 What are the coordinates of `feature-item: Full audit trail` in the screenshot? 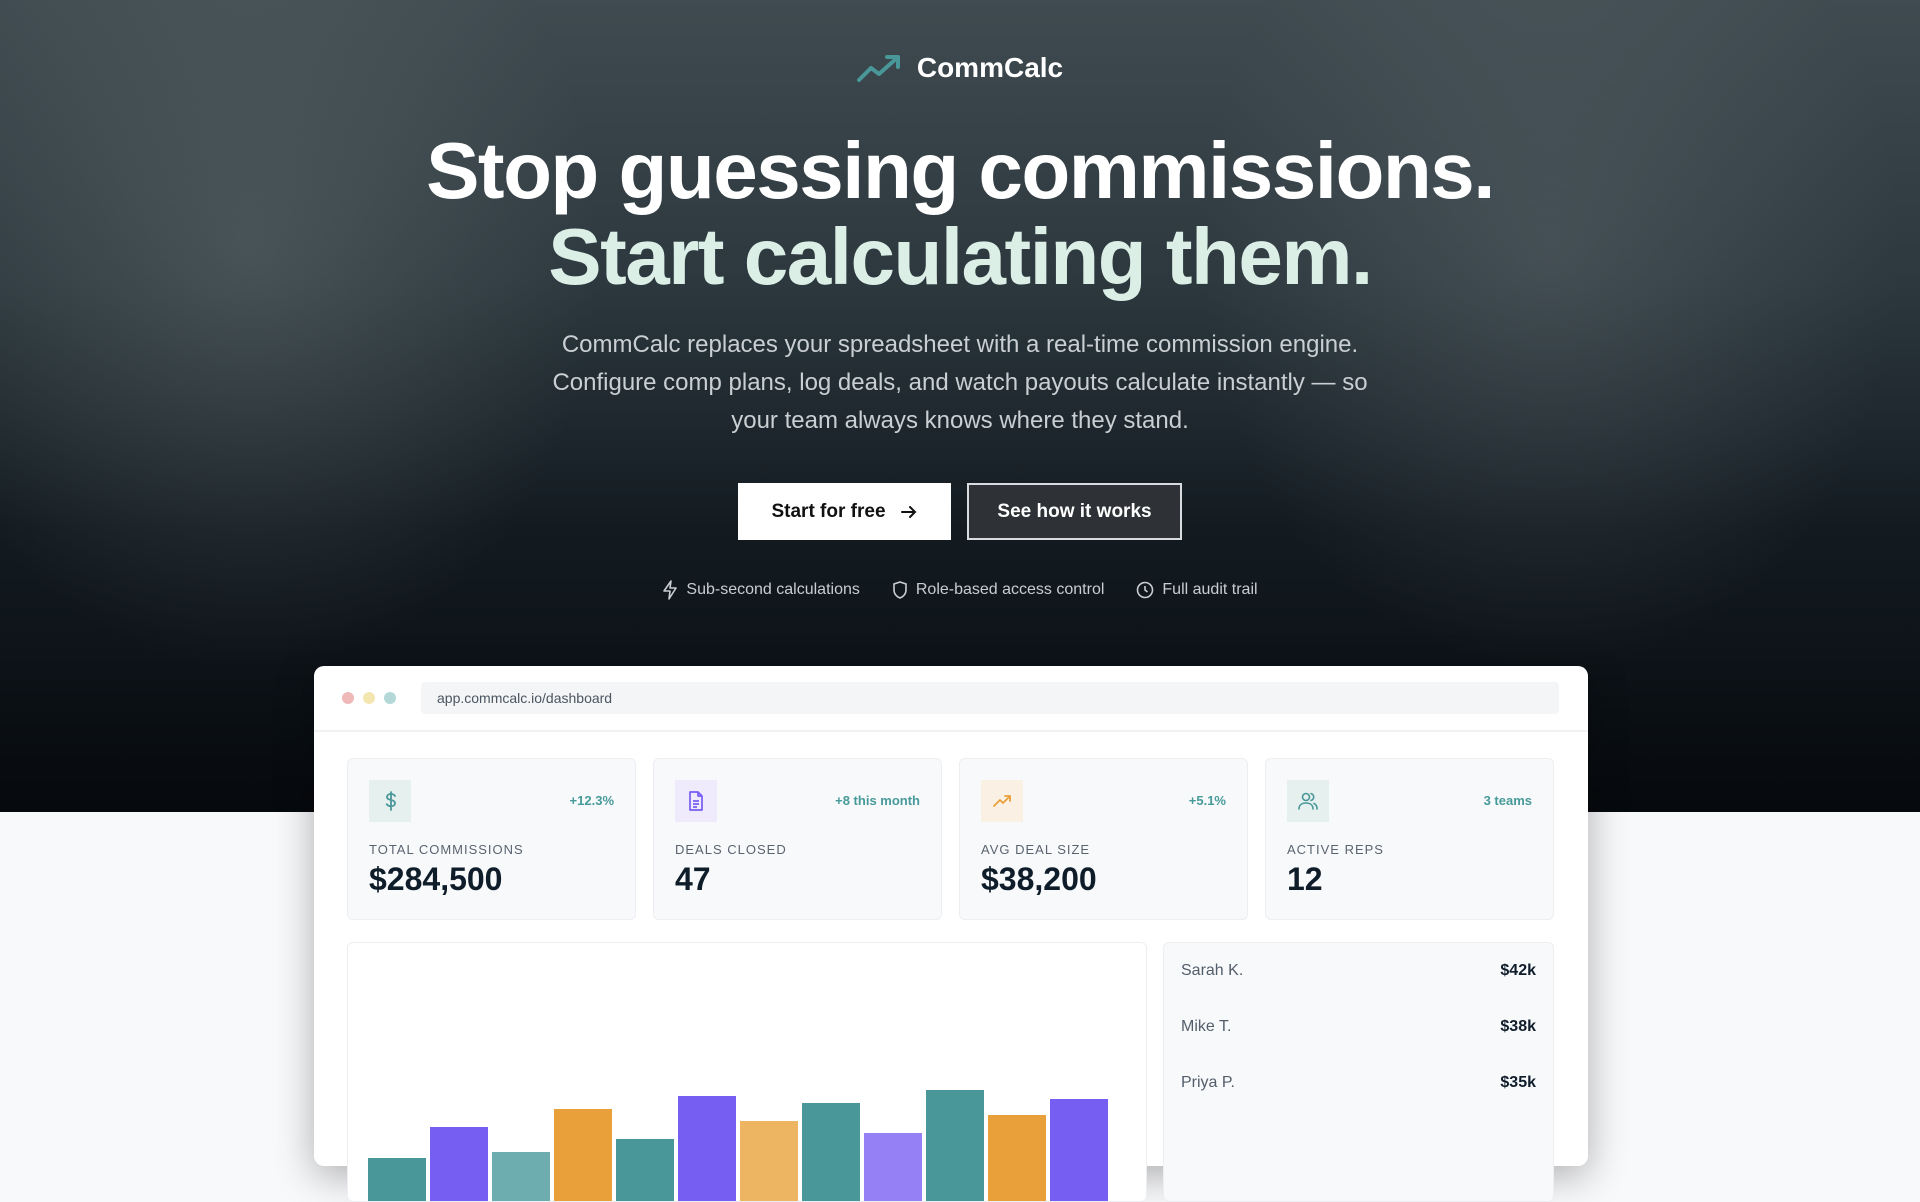 It's located at (1197, 590).